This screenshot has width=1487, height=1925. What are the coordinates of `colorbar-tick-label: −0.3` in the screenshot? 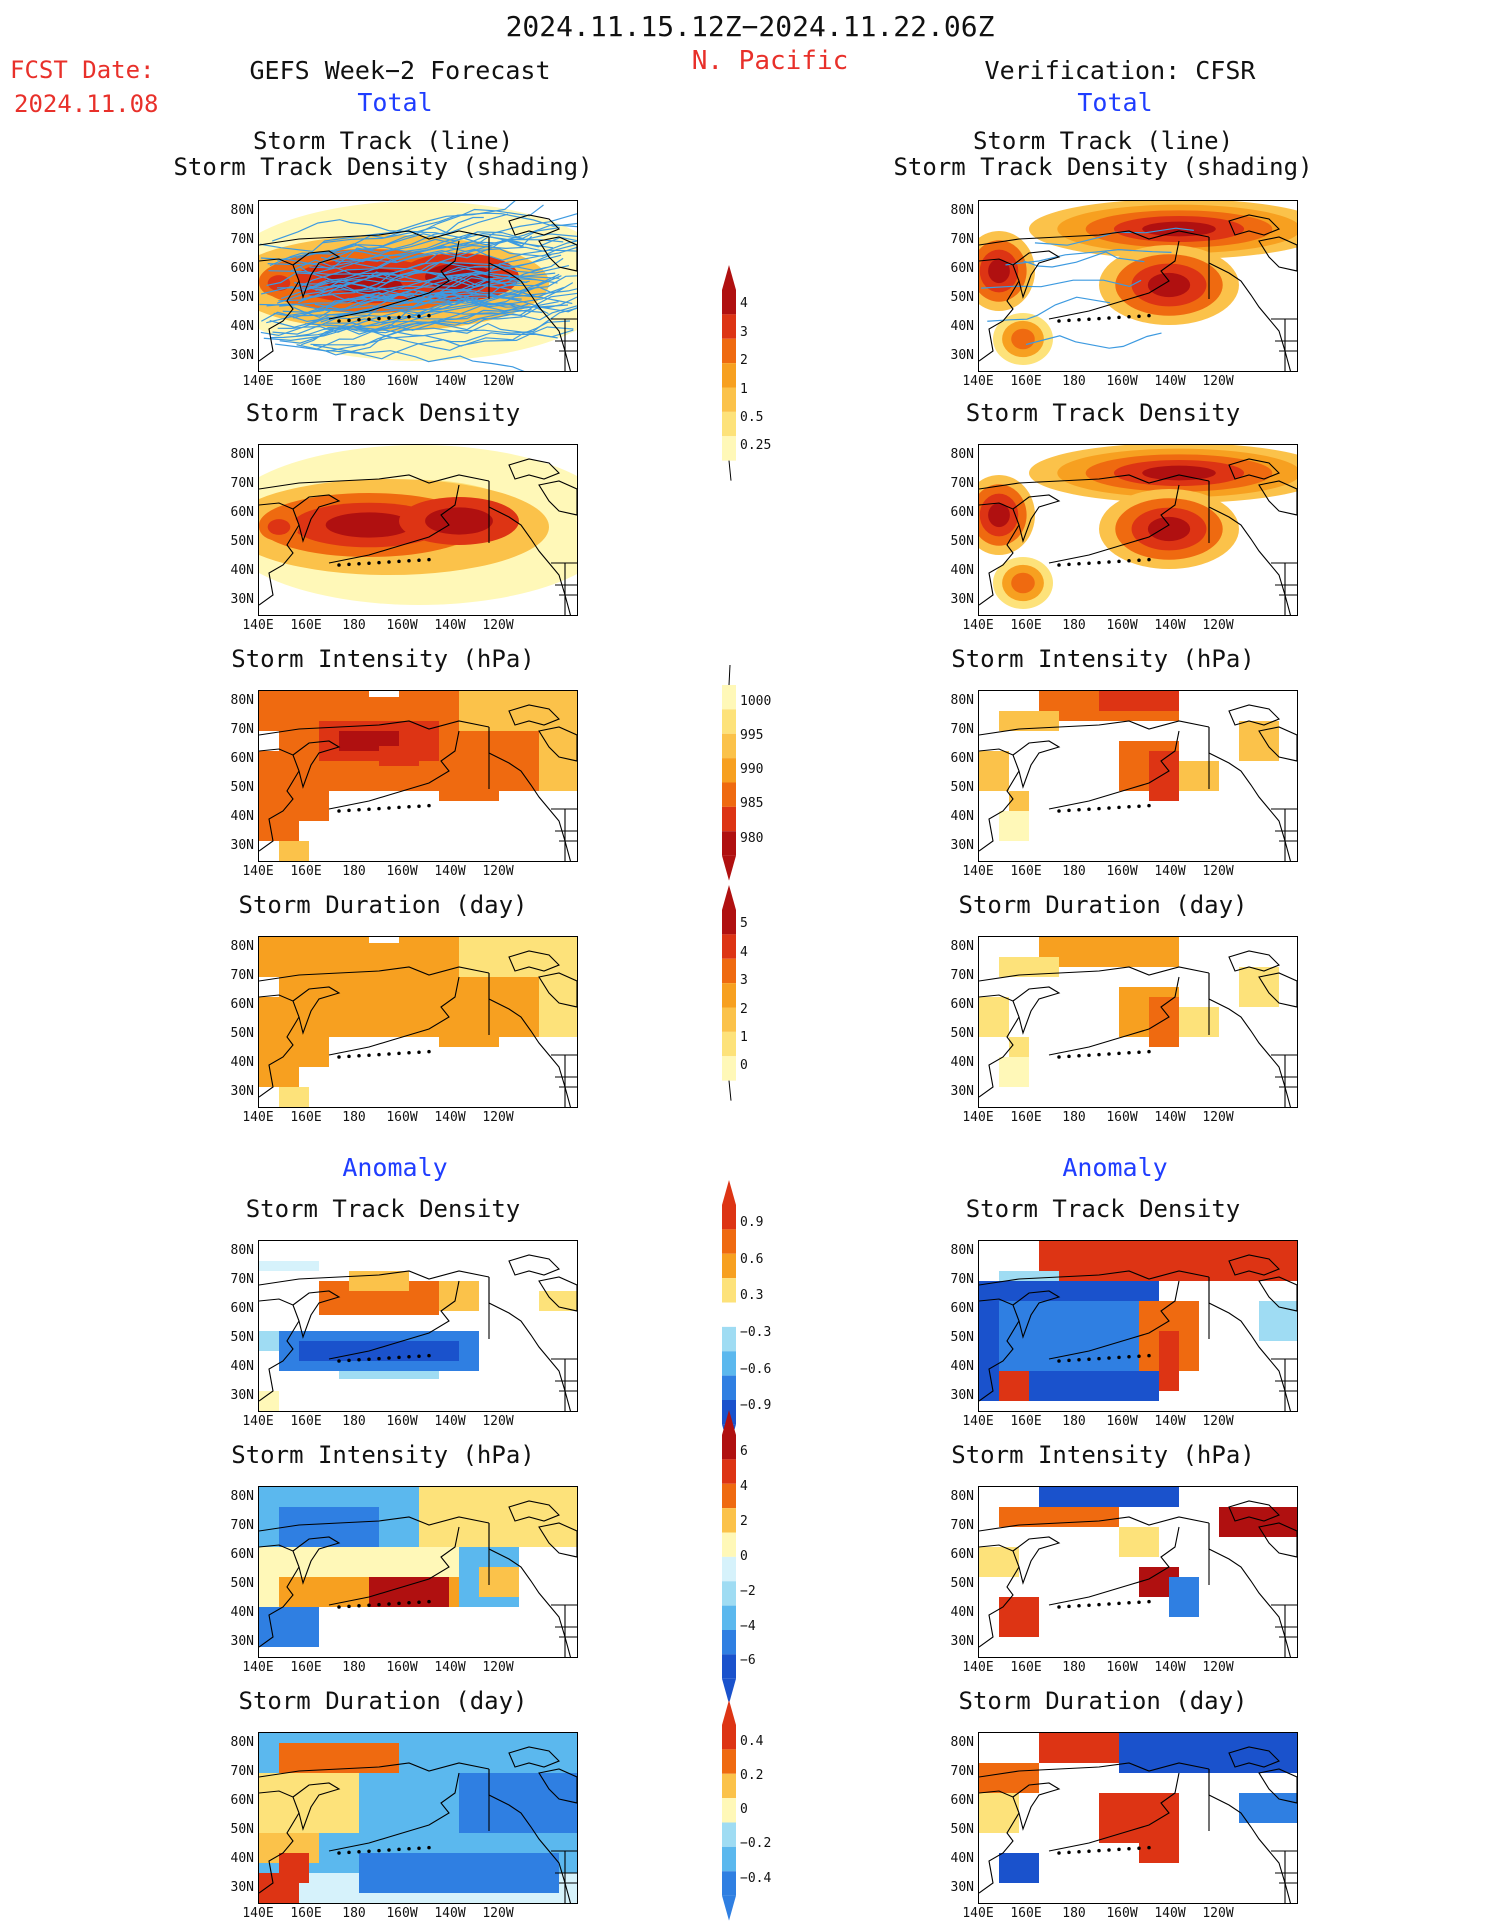 It's located at (756, 1332).